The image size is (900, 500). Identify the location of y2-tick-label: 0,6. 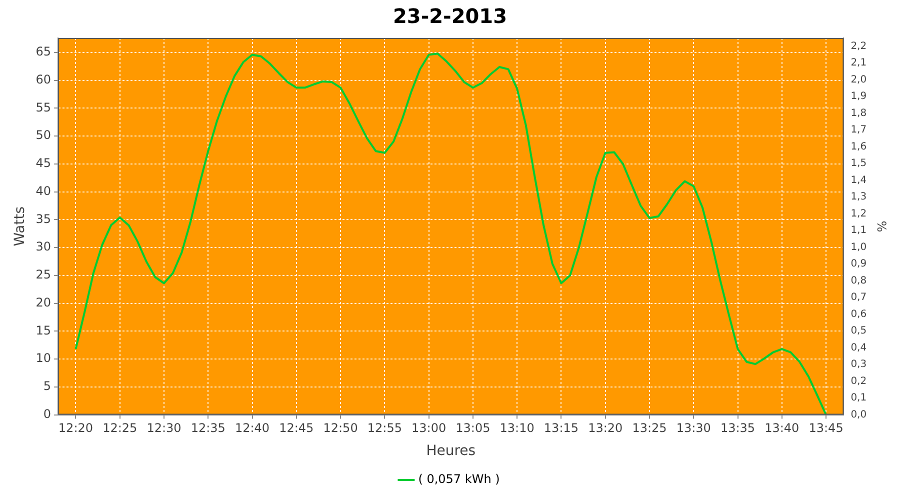
(858, 314).